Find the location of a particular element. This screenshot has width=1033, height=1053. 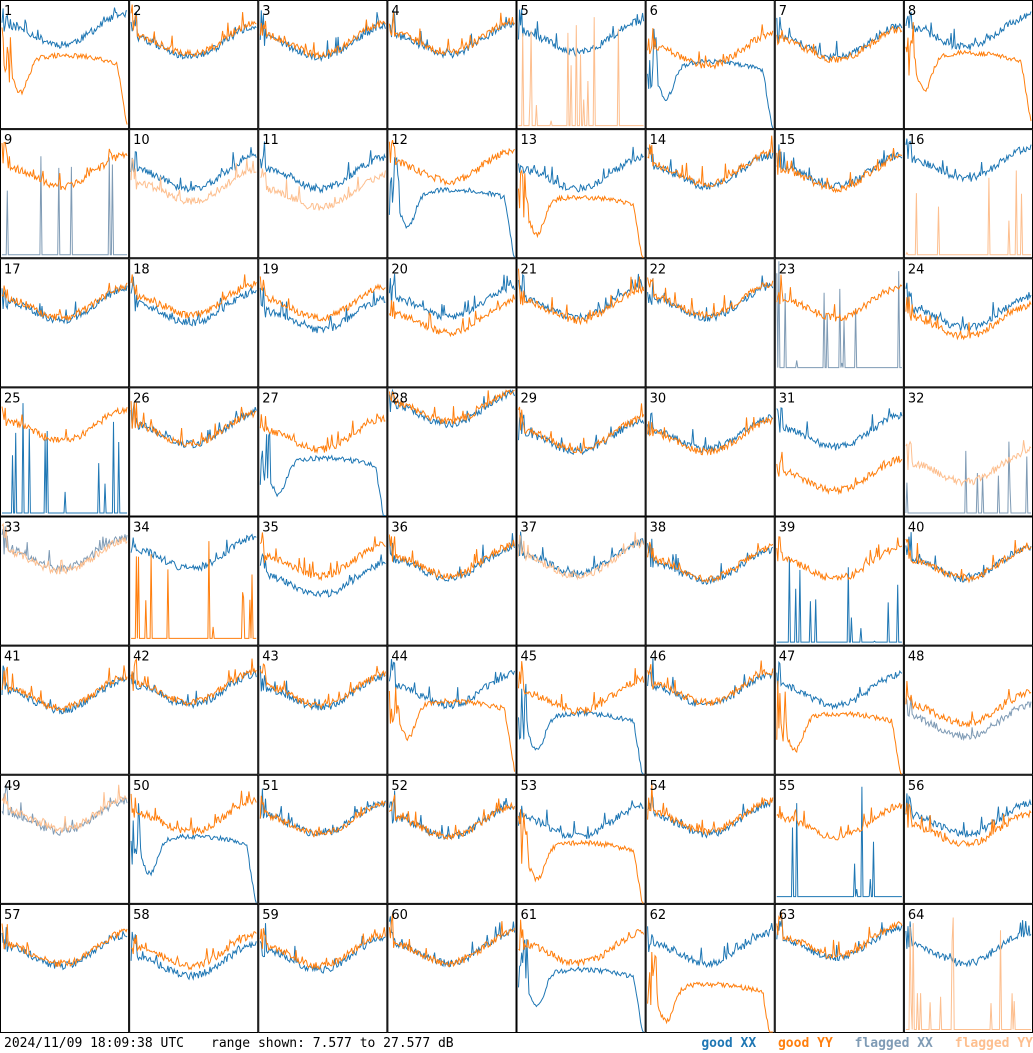

panel-label: 37 is located at coordinates (529, 528).